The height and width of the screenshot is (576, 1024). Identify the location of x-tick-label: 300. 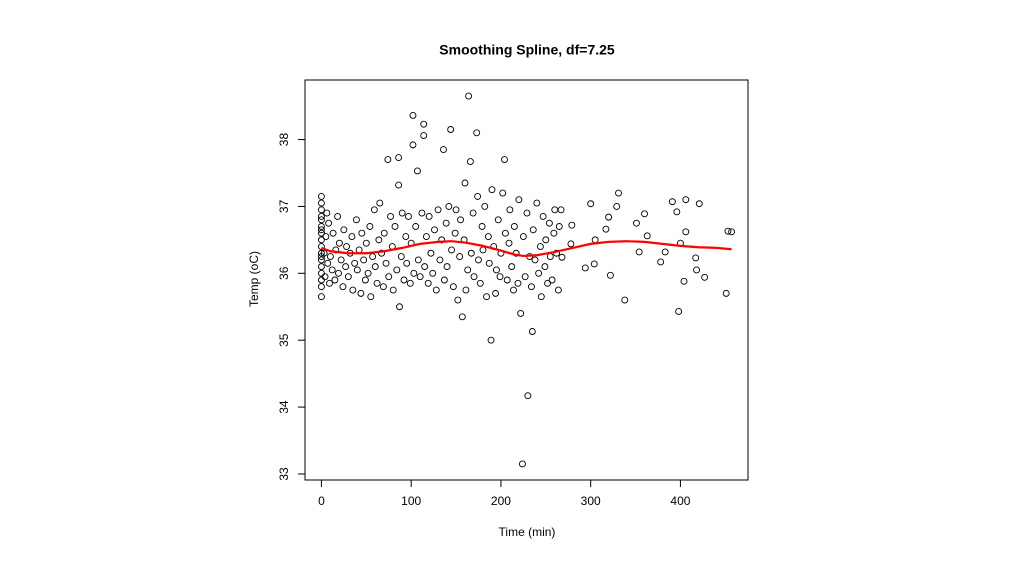
(591, 501).